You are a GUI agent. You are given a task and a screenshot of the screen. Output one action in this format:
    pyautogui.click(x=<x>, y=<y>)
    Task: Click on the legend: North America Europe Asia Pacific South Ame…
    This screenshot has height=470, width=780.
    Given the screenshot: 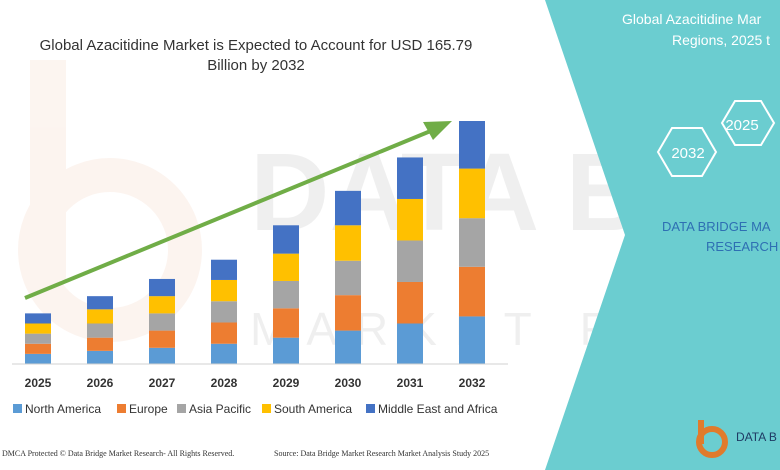 What is the action you would take?
    pyautogui.click(x=255, y=409)
    